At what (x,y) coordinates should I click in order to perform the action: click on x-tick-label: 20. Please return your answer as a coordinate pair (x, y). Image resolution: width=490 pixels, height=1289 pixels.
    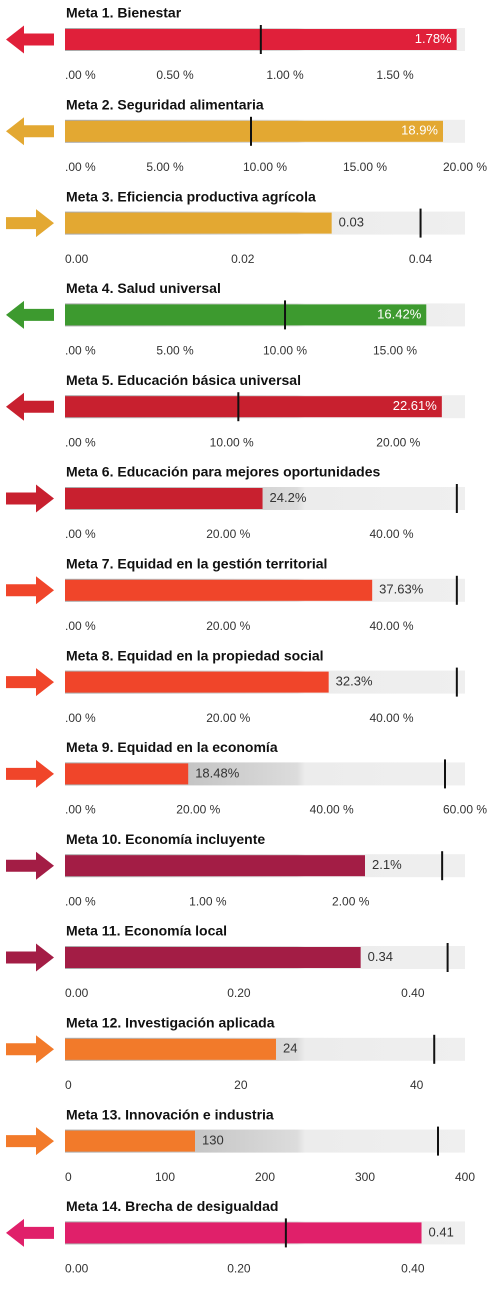
    Looking at the image, I should click on (241, 1085).